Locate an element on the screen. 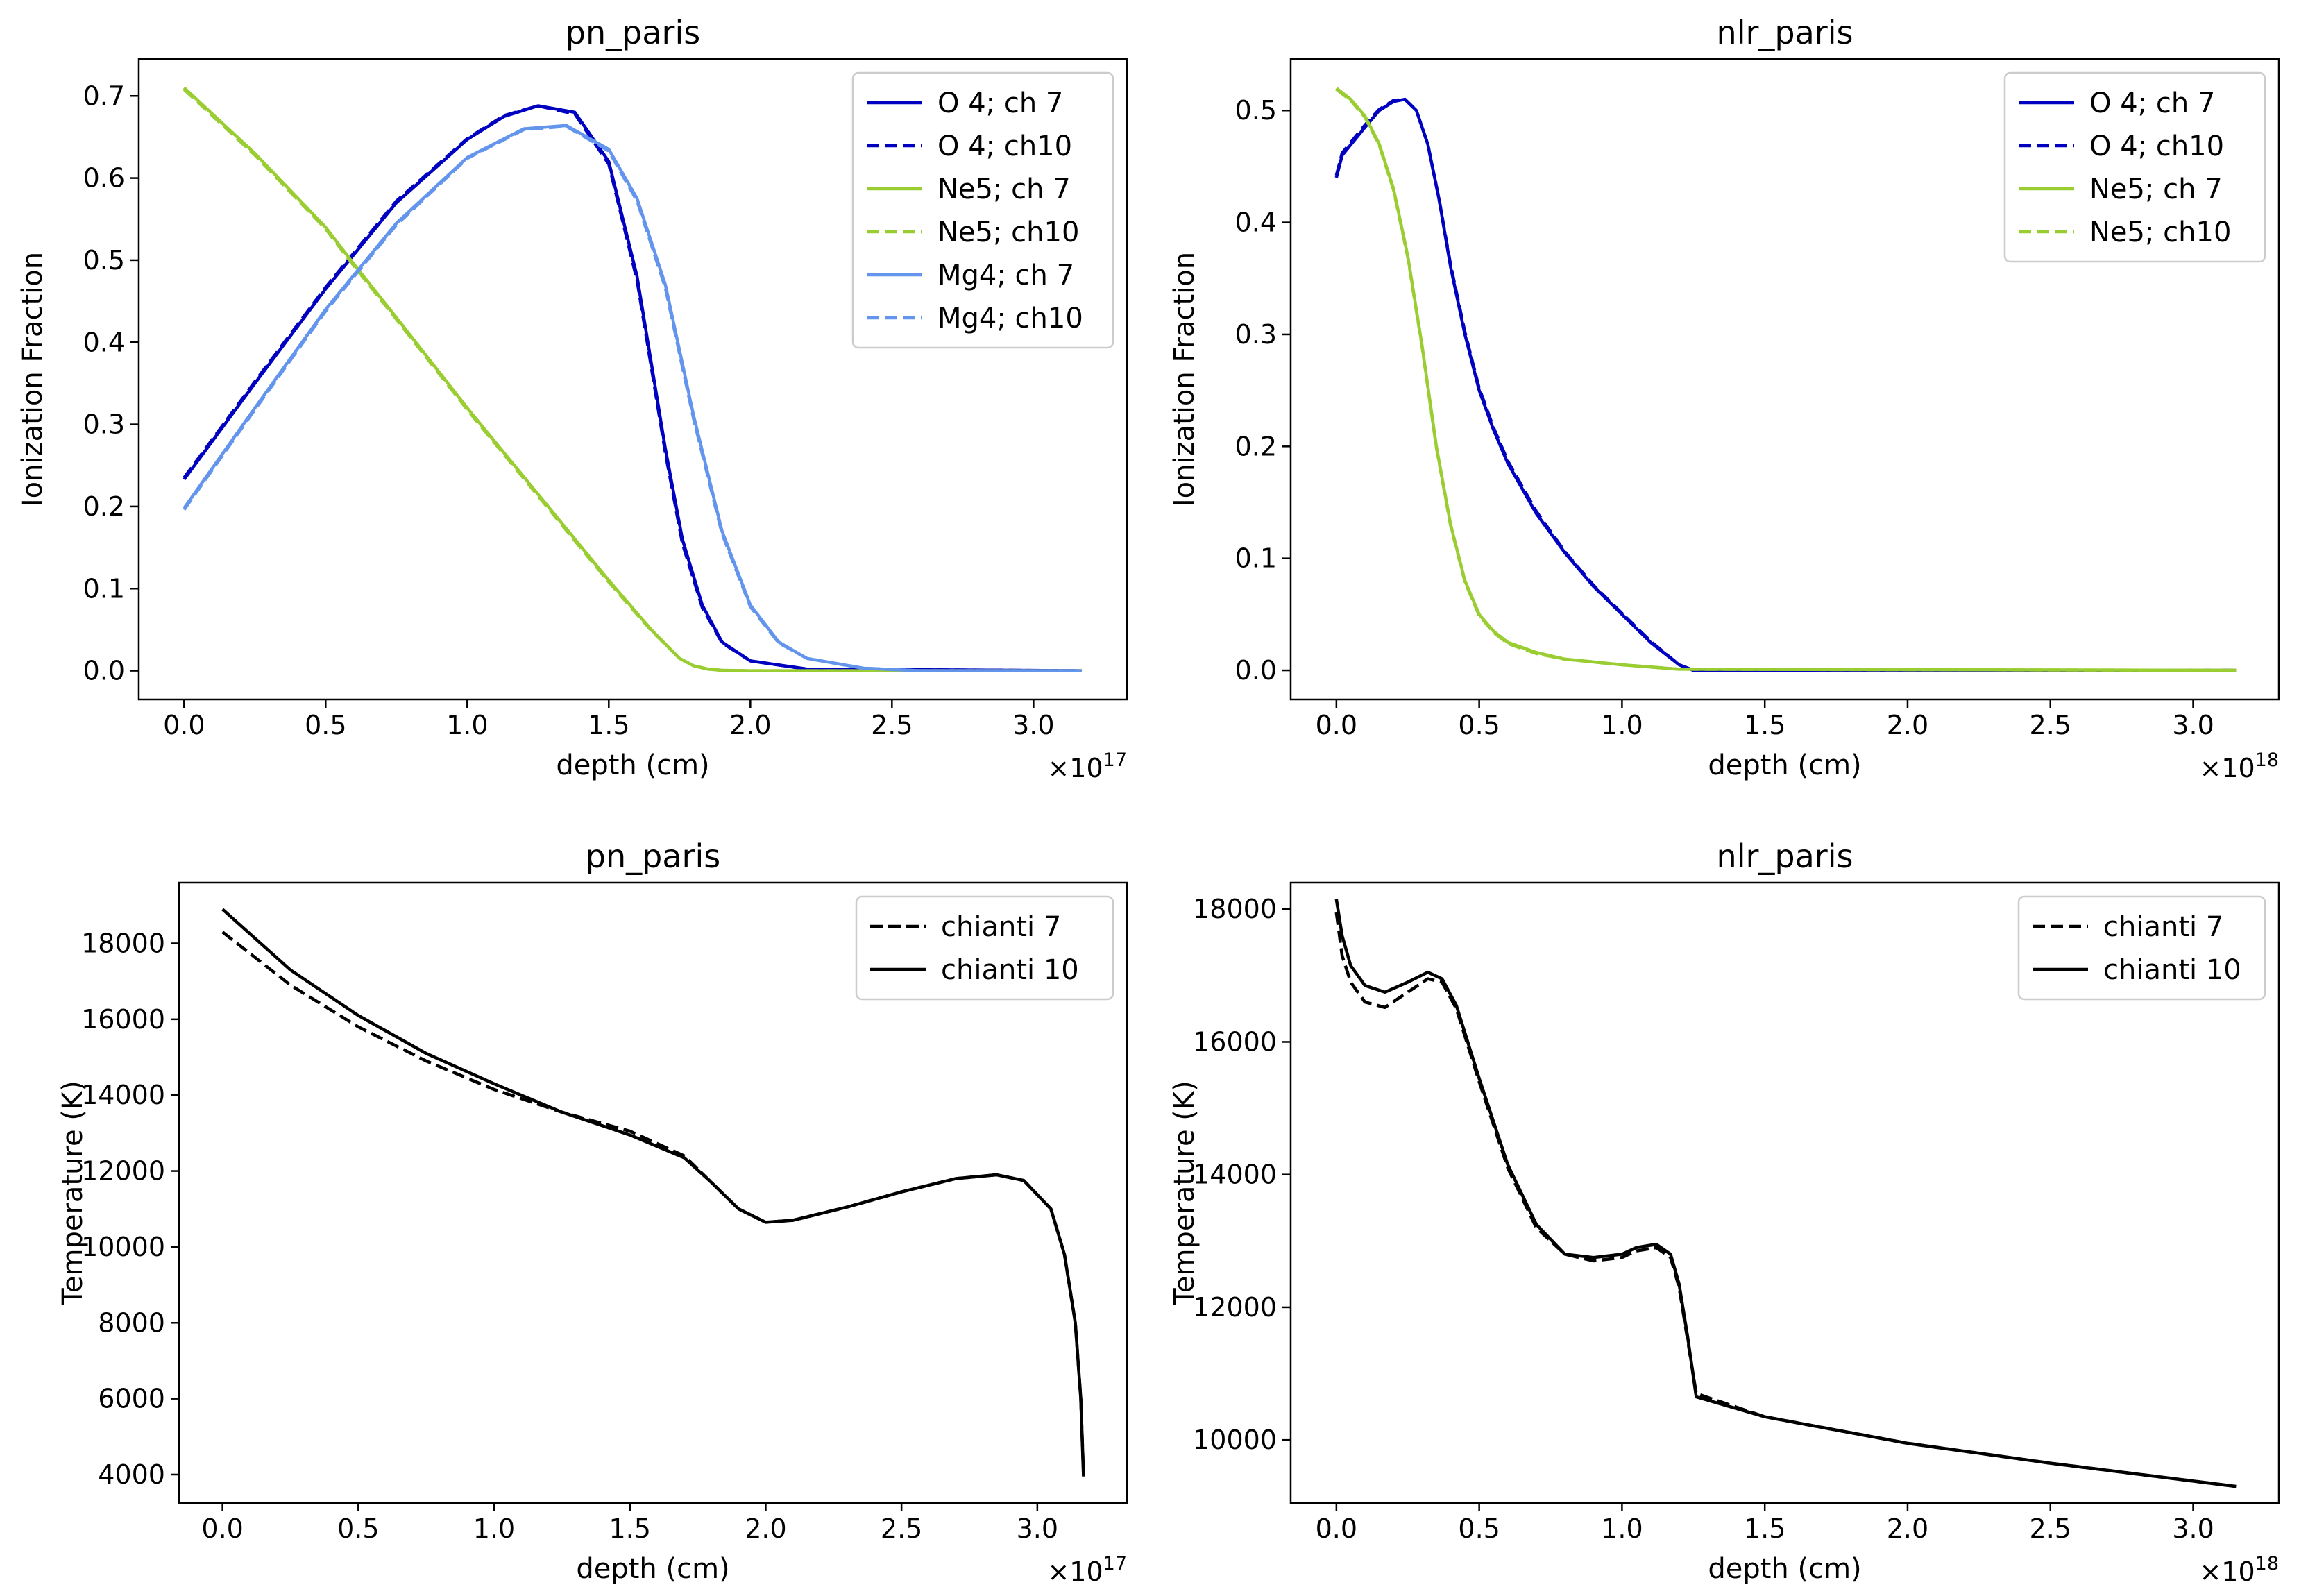  legend-label-6: Mg4; ch10 is located at coordinates (1010, 318).